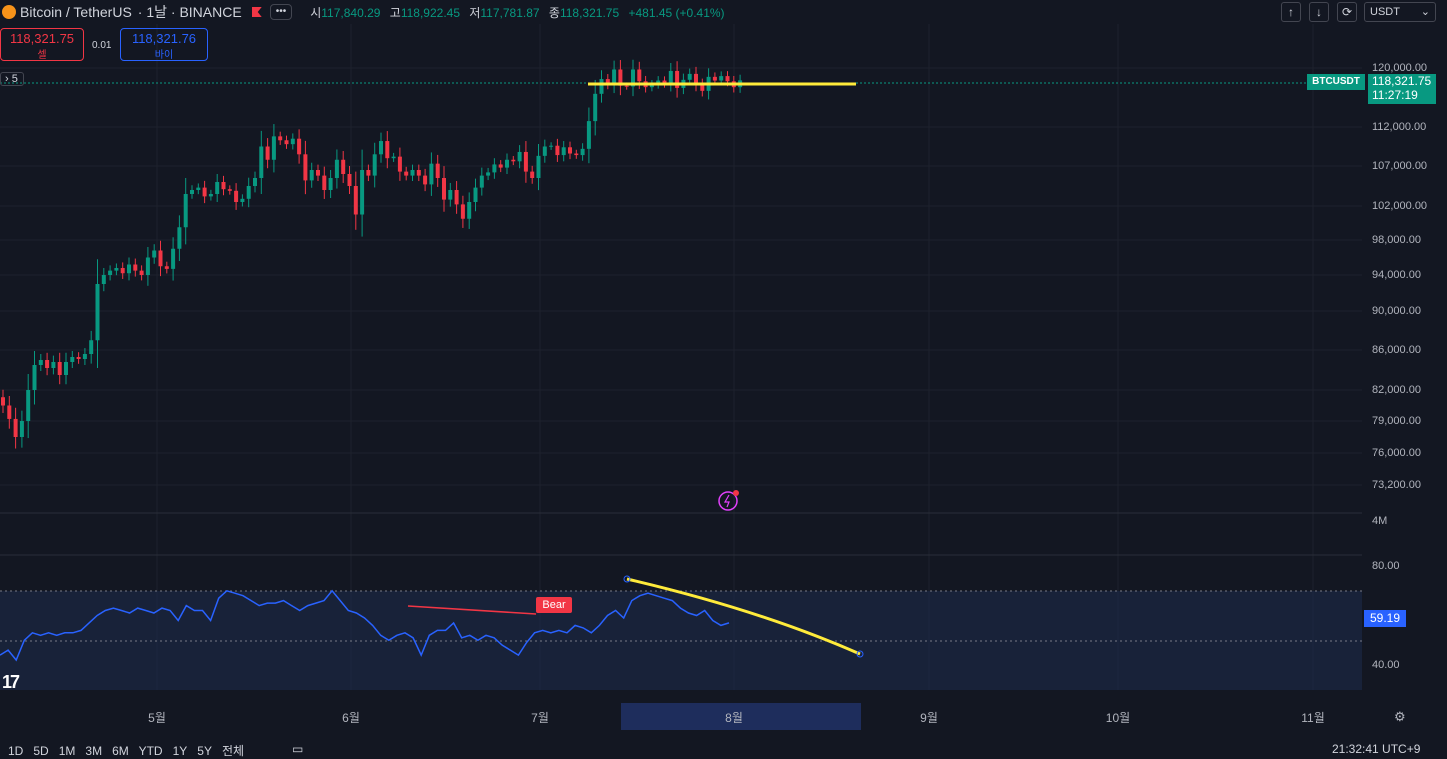 The image size is (1447, 759). What do you see at coordinates (734, 718) in the screenshot?
I see `time-tick-label: 8월` at bounding box center [734, 718].